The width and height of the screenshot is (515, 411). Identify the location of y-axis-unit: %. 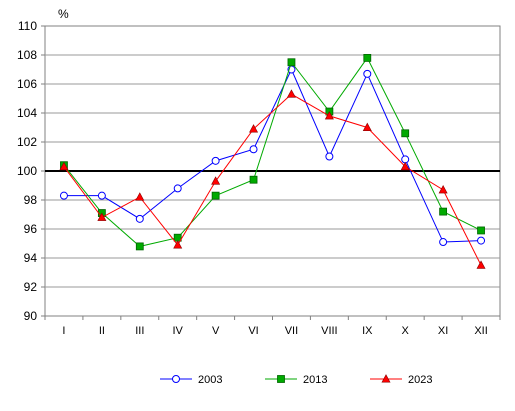
(63, 14).